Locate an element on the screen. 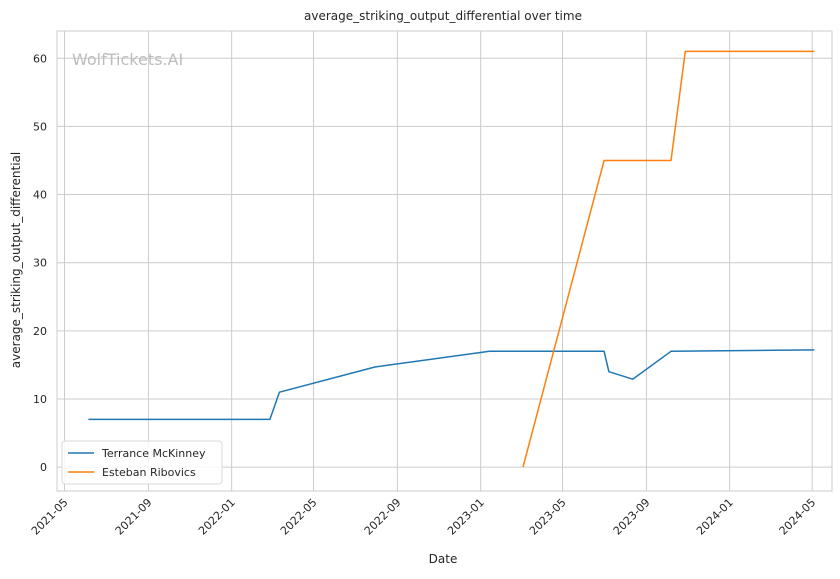  x-tick-label: 2024-05 is located at coordinates (798, 517).